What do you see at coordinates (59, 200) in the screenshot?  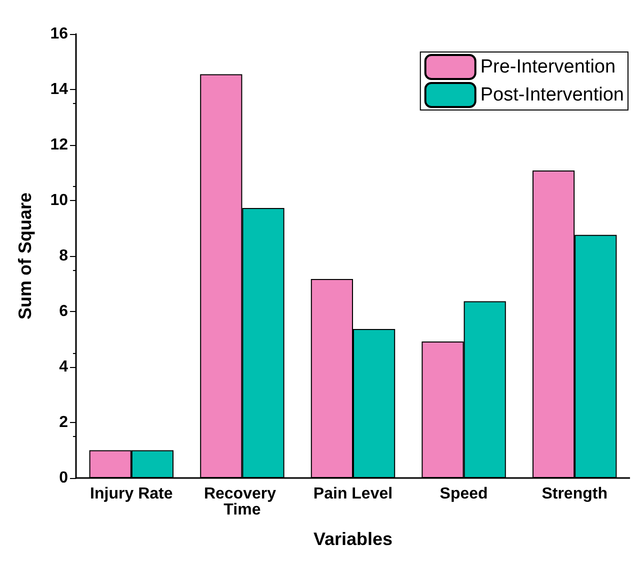 I see `y-tick-label: 10` at bounding box center [59, 200].